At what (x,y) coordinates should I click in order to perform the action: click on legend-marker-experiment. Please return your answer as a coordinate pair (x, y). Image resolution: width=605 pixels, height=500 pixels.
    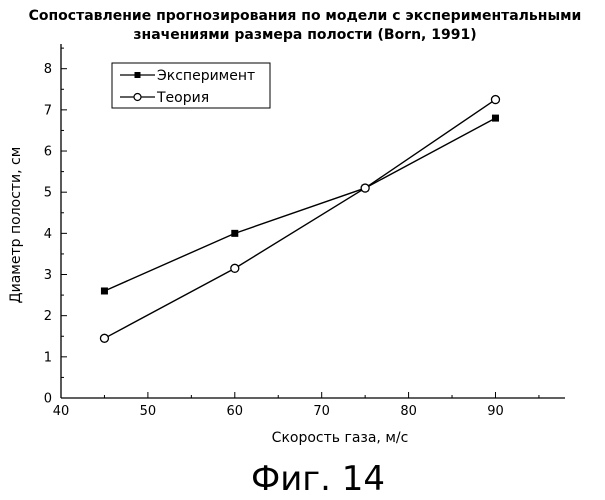
    Looking at the image, I should click on (138, 75).